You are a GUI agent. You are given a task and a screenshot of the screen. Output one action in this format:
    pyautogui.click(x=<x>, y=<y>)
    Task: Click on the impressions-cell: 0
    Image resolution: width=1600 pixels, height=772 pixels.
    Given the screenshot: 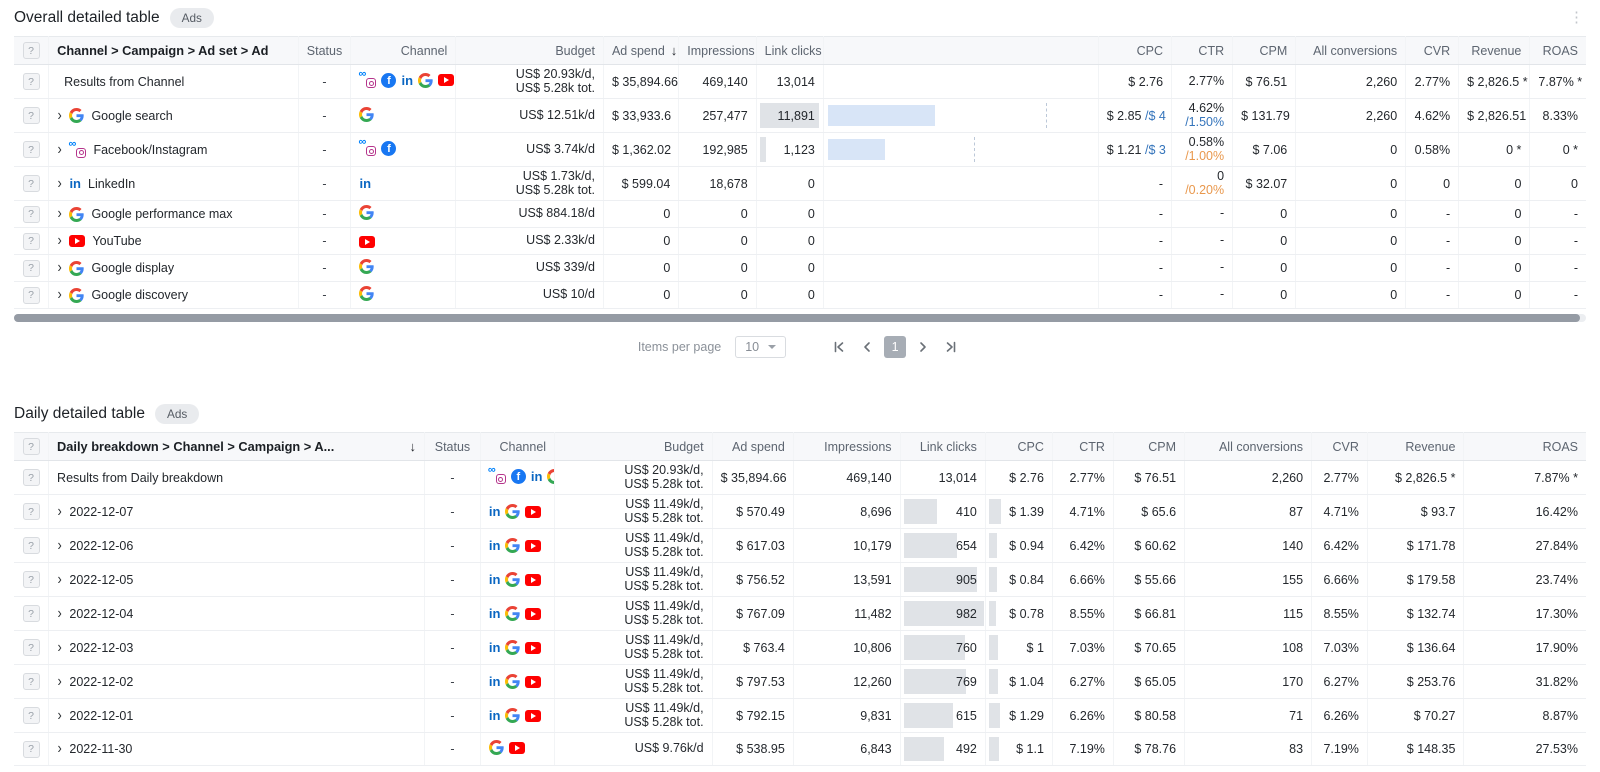 What is the action you would take?
    pyautogui.click(x=717, y=241)
    